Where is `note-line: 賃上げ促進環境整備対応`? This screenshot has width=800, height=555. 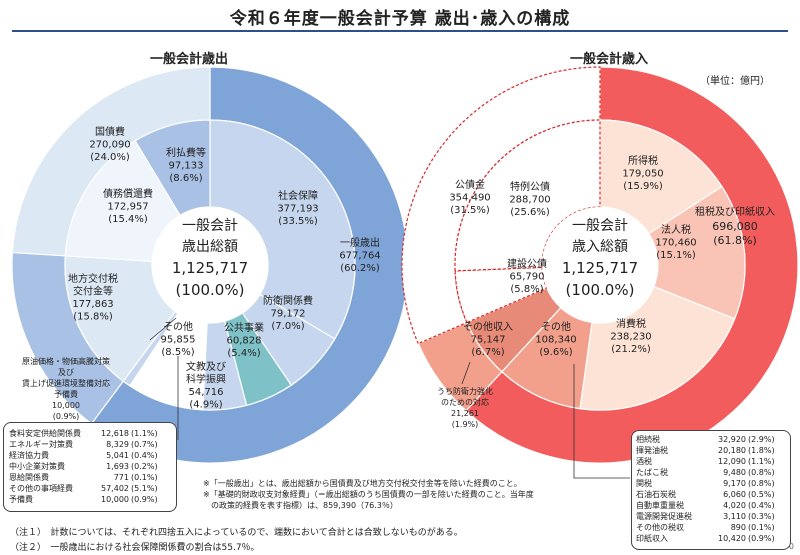
note-line: 賃上げ促進環境整備対応 is located at coordinates (66, 383).